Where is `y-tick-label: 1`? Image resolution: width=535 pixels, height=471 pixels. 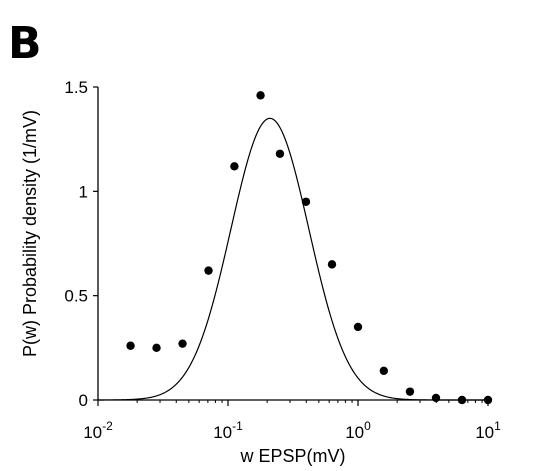
y-tick-label: 1 is located at coordinates (83, 191).